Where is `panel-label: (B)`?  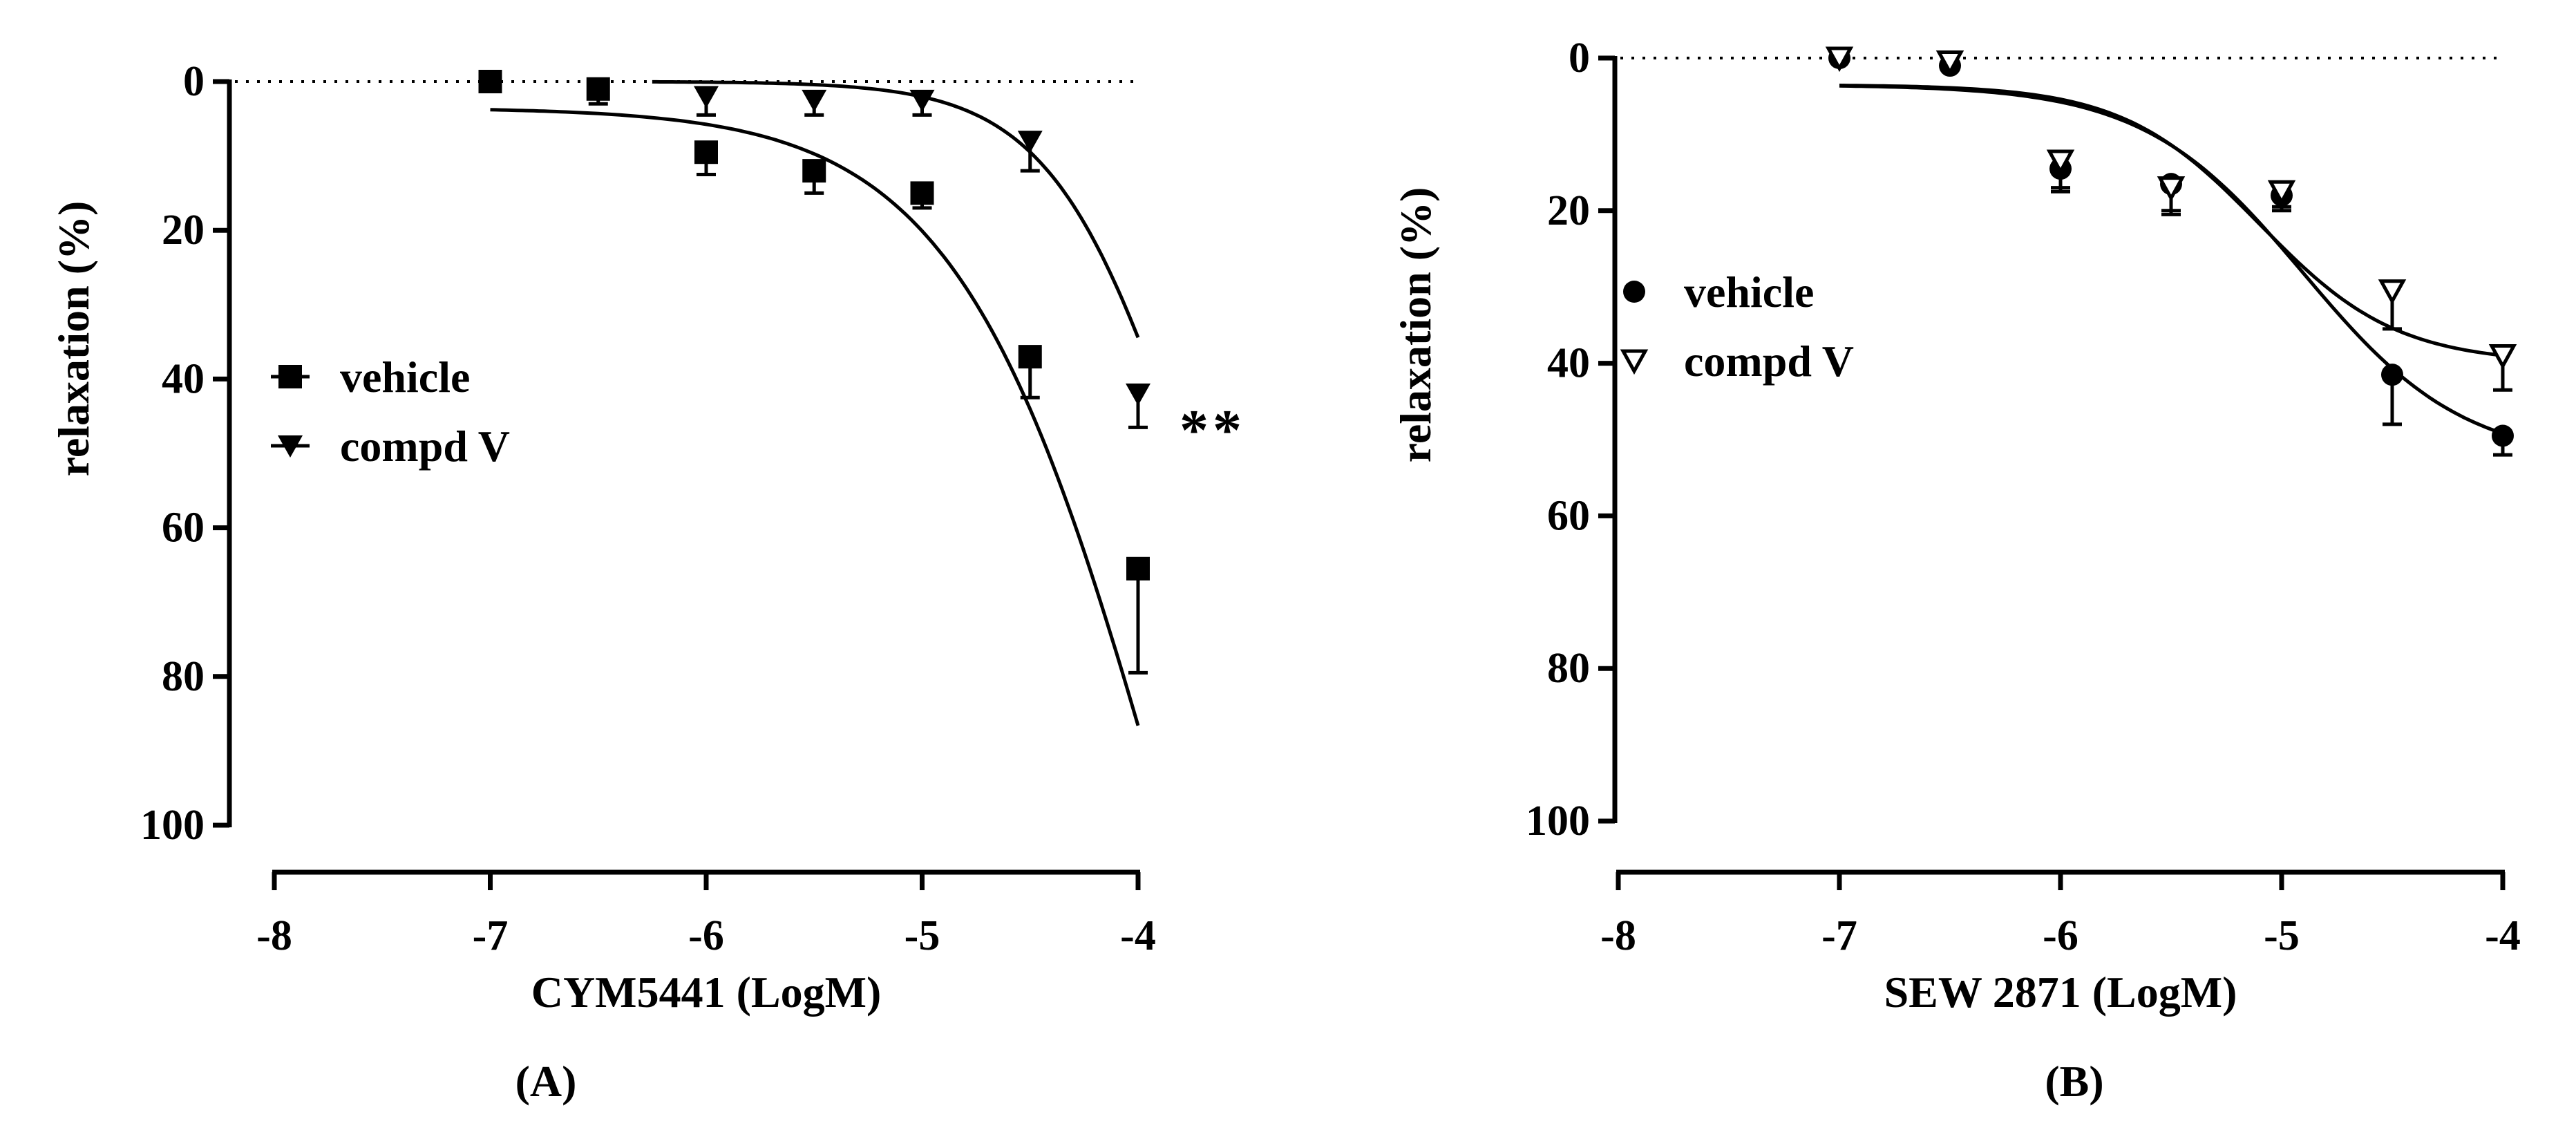 panel-label: (B) is located at coordinates (2074, 1081).